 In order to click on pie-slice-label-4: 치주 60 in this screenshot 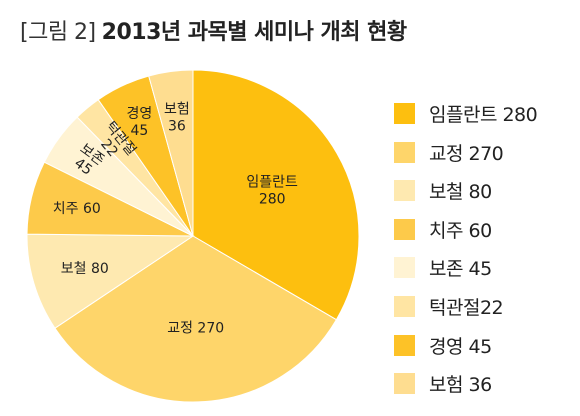, I will do `click(77, 209)`.